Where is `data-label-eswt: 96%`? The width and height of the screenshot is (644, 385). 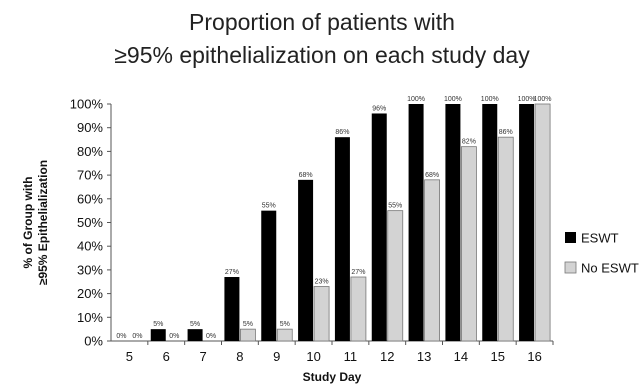 data-label-eswt: 96% is located at coordinates (379, 108).